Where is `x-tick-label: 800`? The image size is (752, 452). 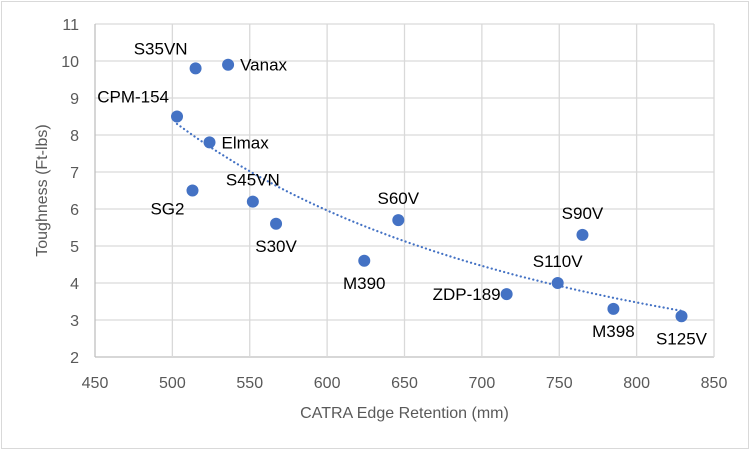 x-tick-label: 800 is located at coordinates (636, 383).